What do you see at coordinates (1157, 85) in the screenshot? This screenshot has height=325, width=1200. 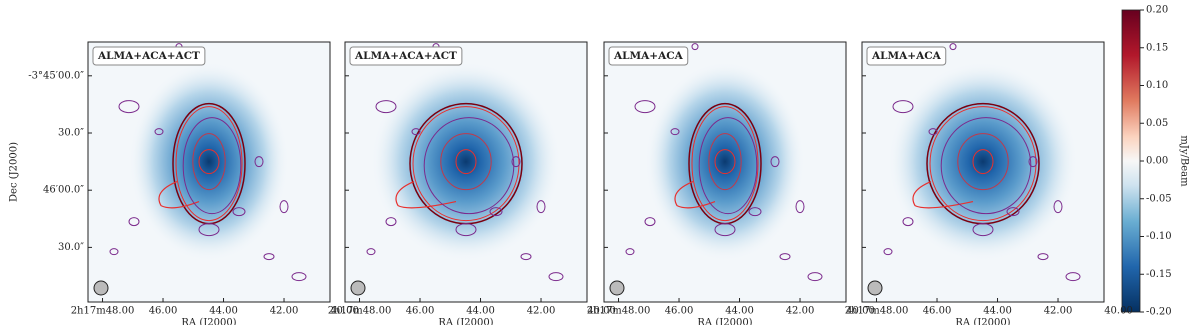 I see `colorbar-tick-label: 0.10` at bounding box center [1157, 85].